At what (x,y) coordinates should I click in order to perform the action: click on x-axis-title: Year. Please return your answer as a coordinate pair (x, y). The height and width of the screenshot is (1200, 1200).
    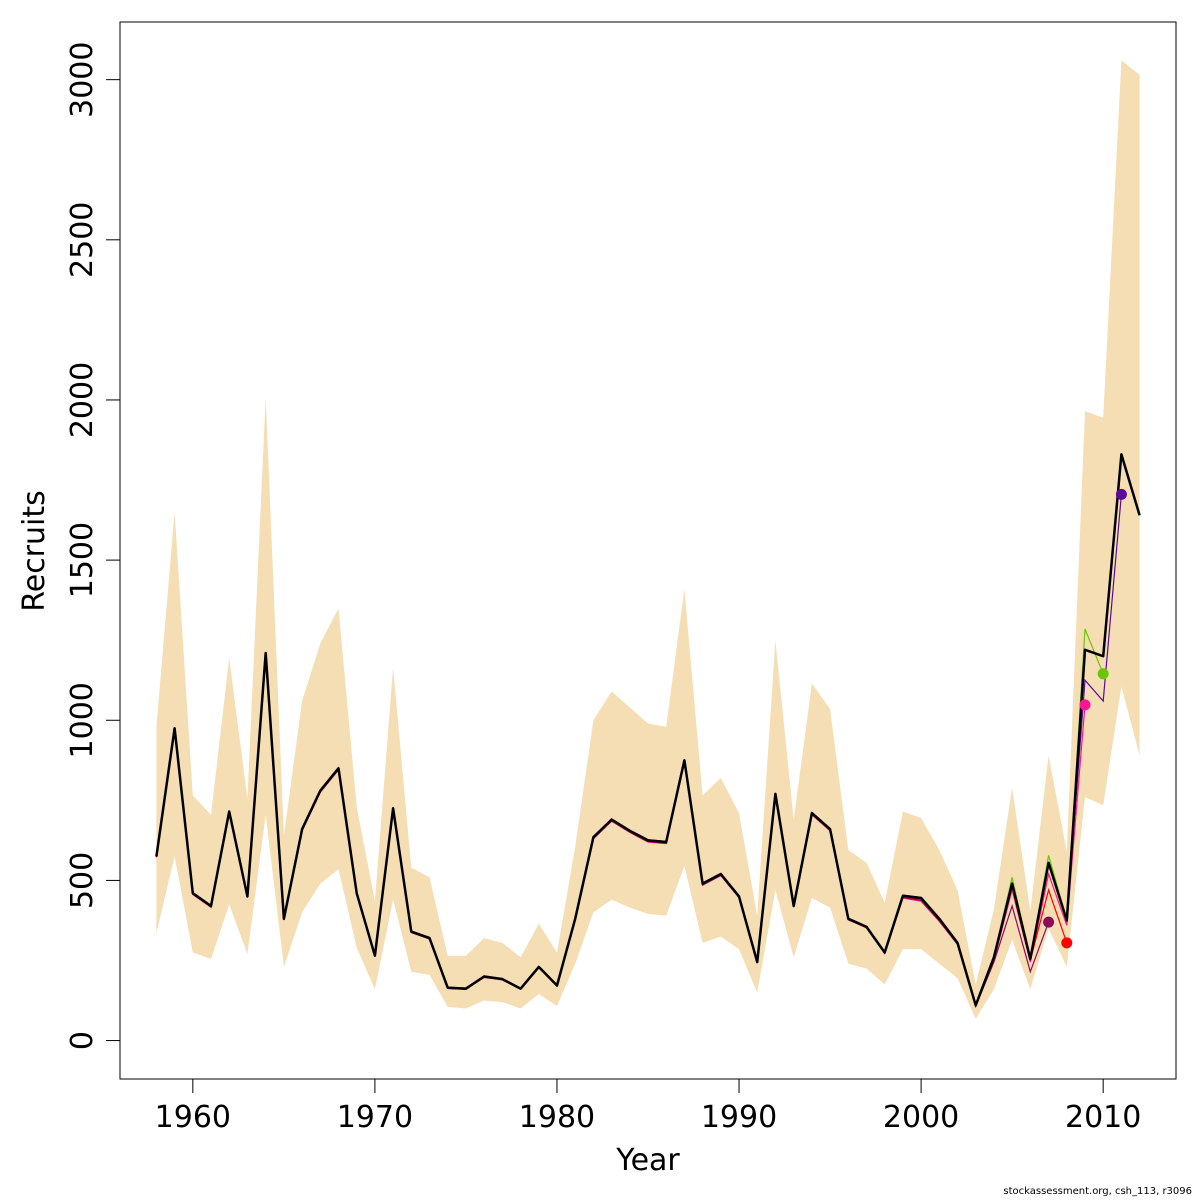
    Looking at the image, I should click on (647, 1160).